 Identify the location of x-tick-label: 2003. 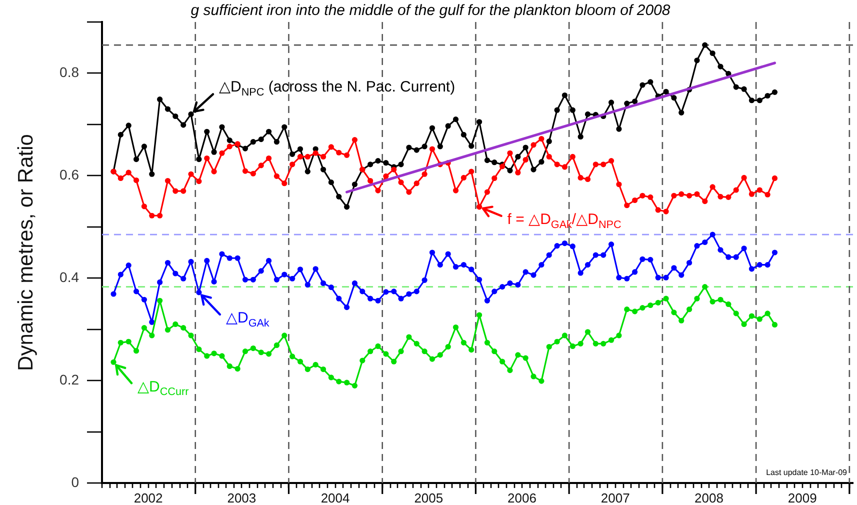
(241, 497).